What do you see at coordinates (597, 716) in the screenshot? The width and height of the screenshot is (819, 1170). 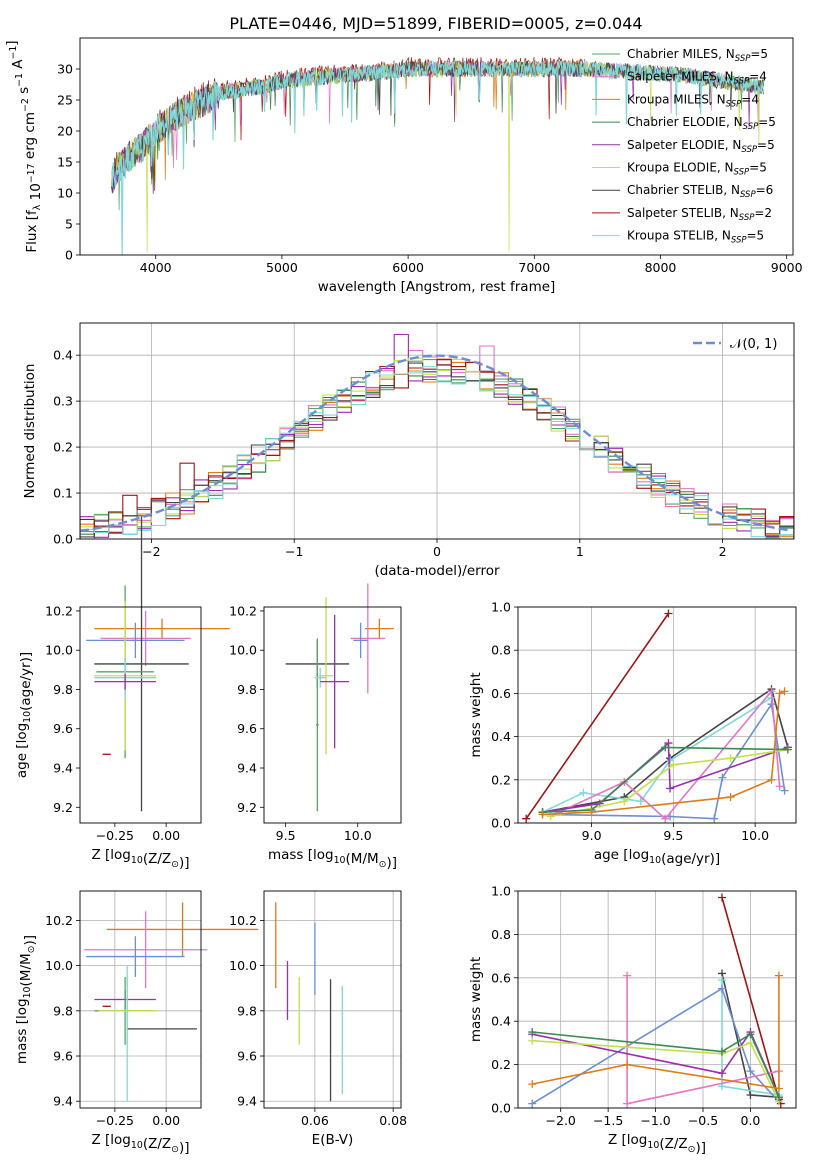 I see `series-line-salpeter_stelib` at bounding box center [597, 716].